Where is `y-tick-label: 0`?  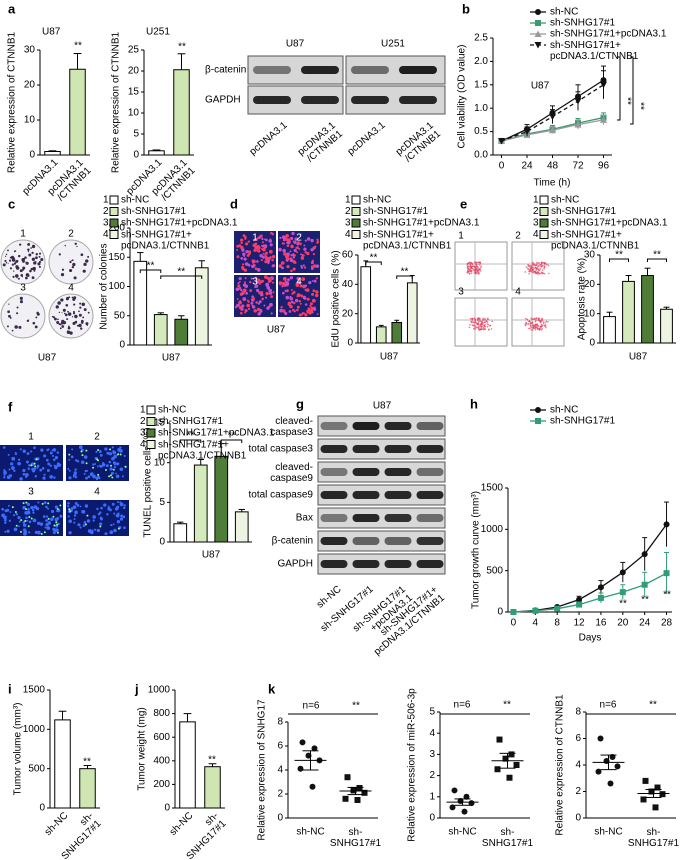
y-tick-label: 0 is located at coordinates (592, 343).